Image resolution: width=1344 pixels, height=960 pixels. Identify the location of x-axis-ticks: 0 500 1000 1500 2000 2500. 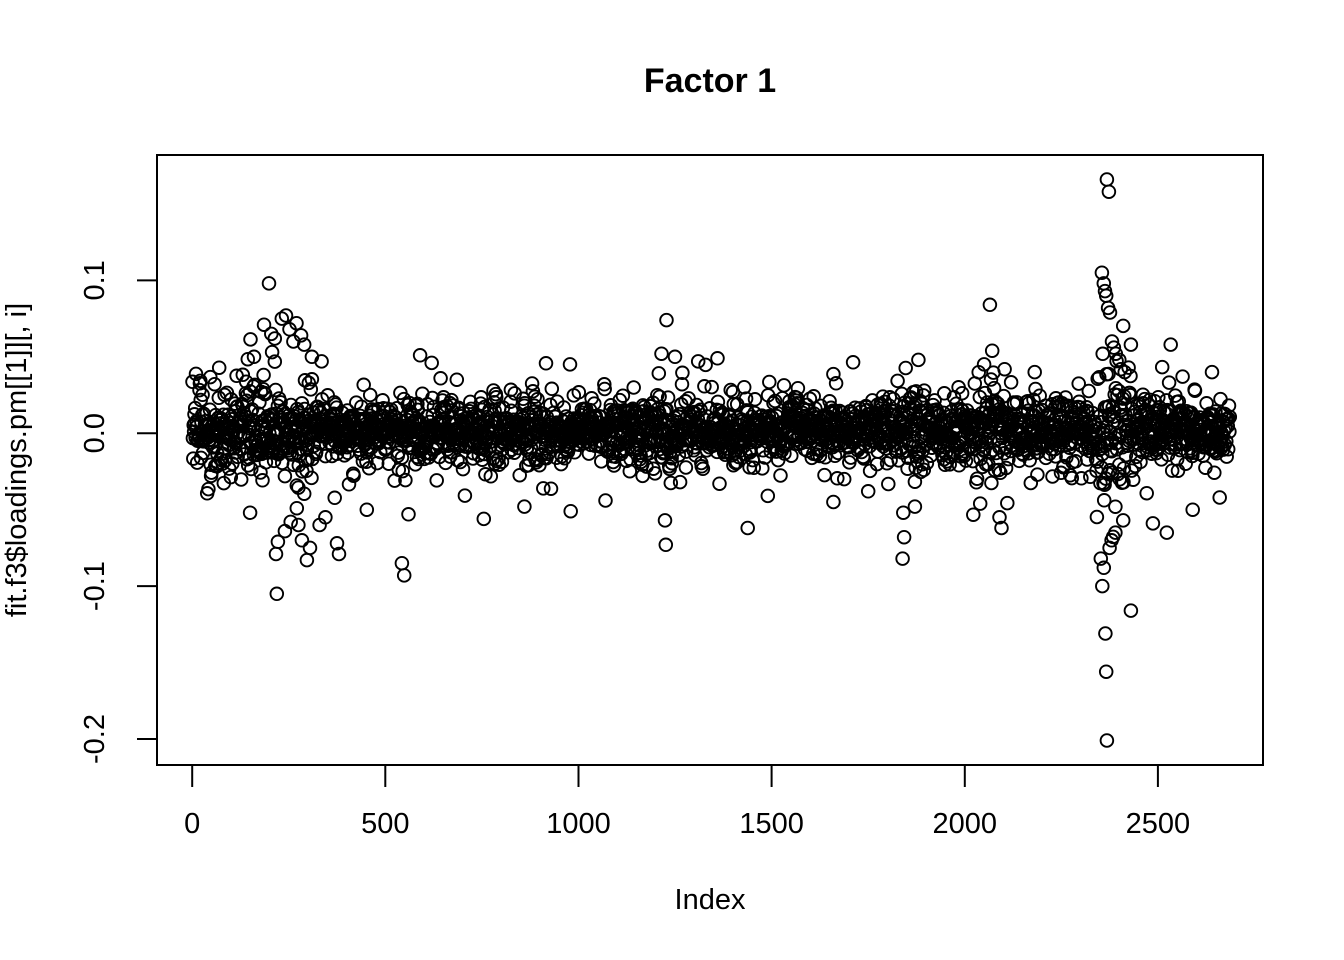
(687, 802).